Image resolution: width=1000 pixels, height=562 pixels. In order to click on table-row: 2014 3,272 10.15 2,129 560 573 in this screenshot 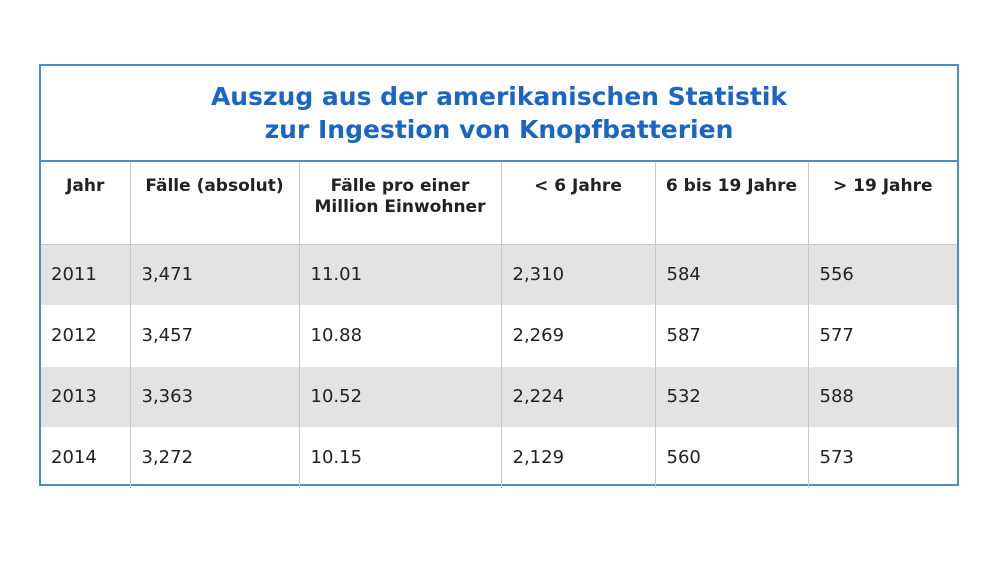, I will do `click(499, 457)`.